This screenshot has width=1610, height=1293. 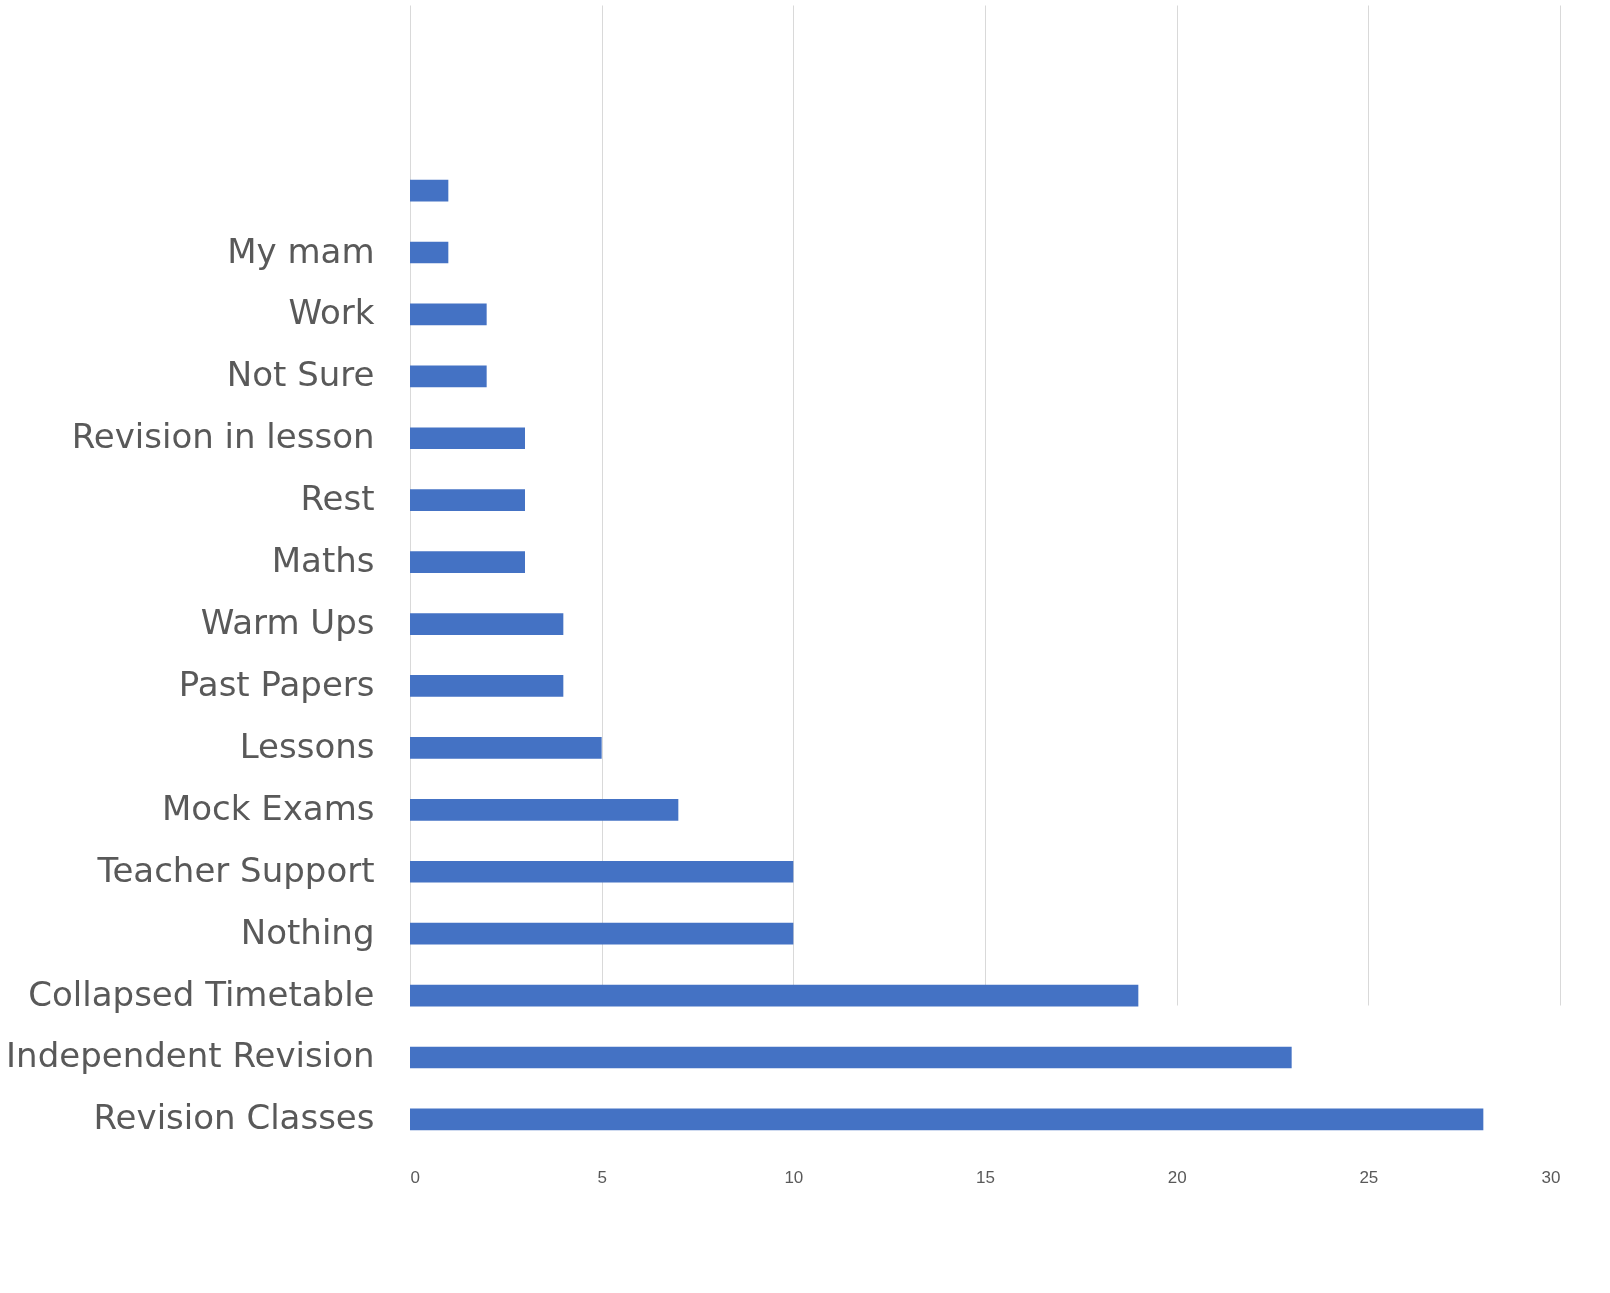 What do you see at coordinates (307, 745) in the screenshot?
I see `y-tick-label: Lessons` at bounding box center [307, 745].